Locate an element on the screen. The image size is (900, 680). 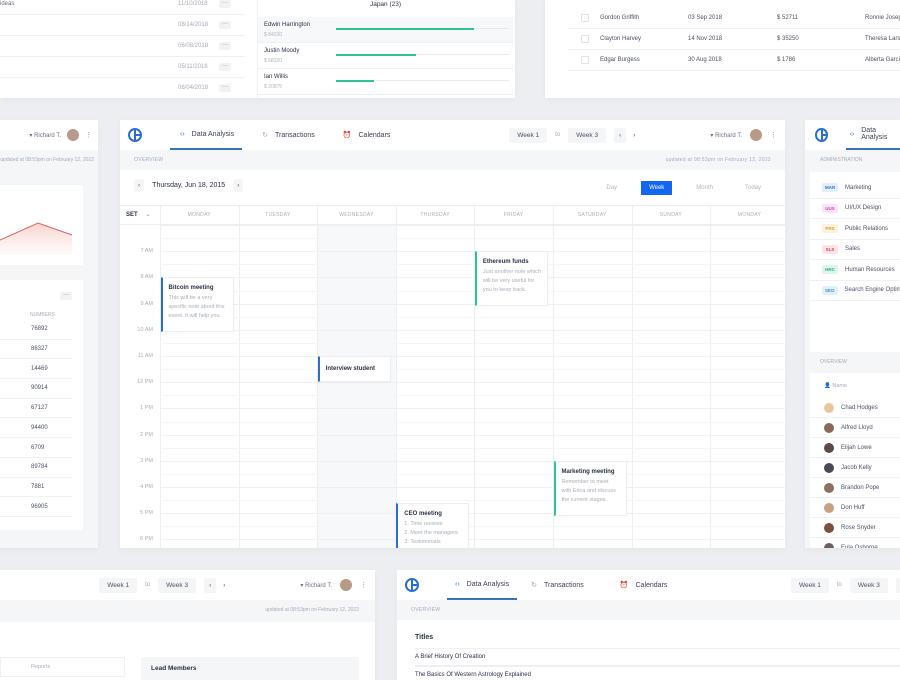
title-row: A Brief History Of Creation is located at coordinates (657, 657).